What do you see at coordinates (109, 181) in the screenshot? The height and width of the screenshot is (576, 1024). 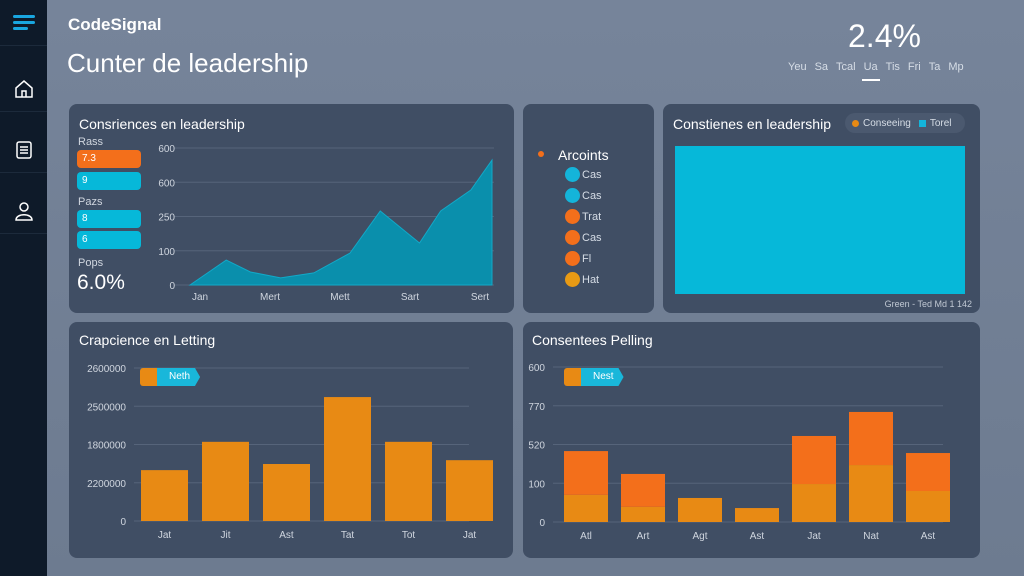 I see `pill-value: 9` at bounding box center [109, 181].